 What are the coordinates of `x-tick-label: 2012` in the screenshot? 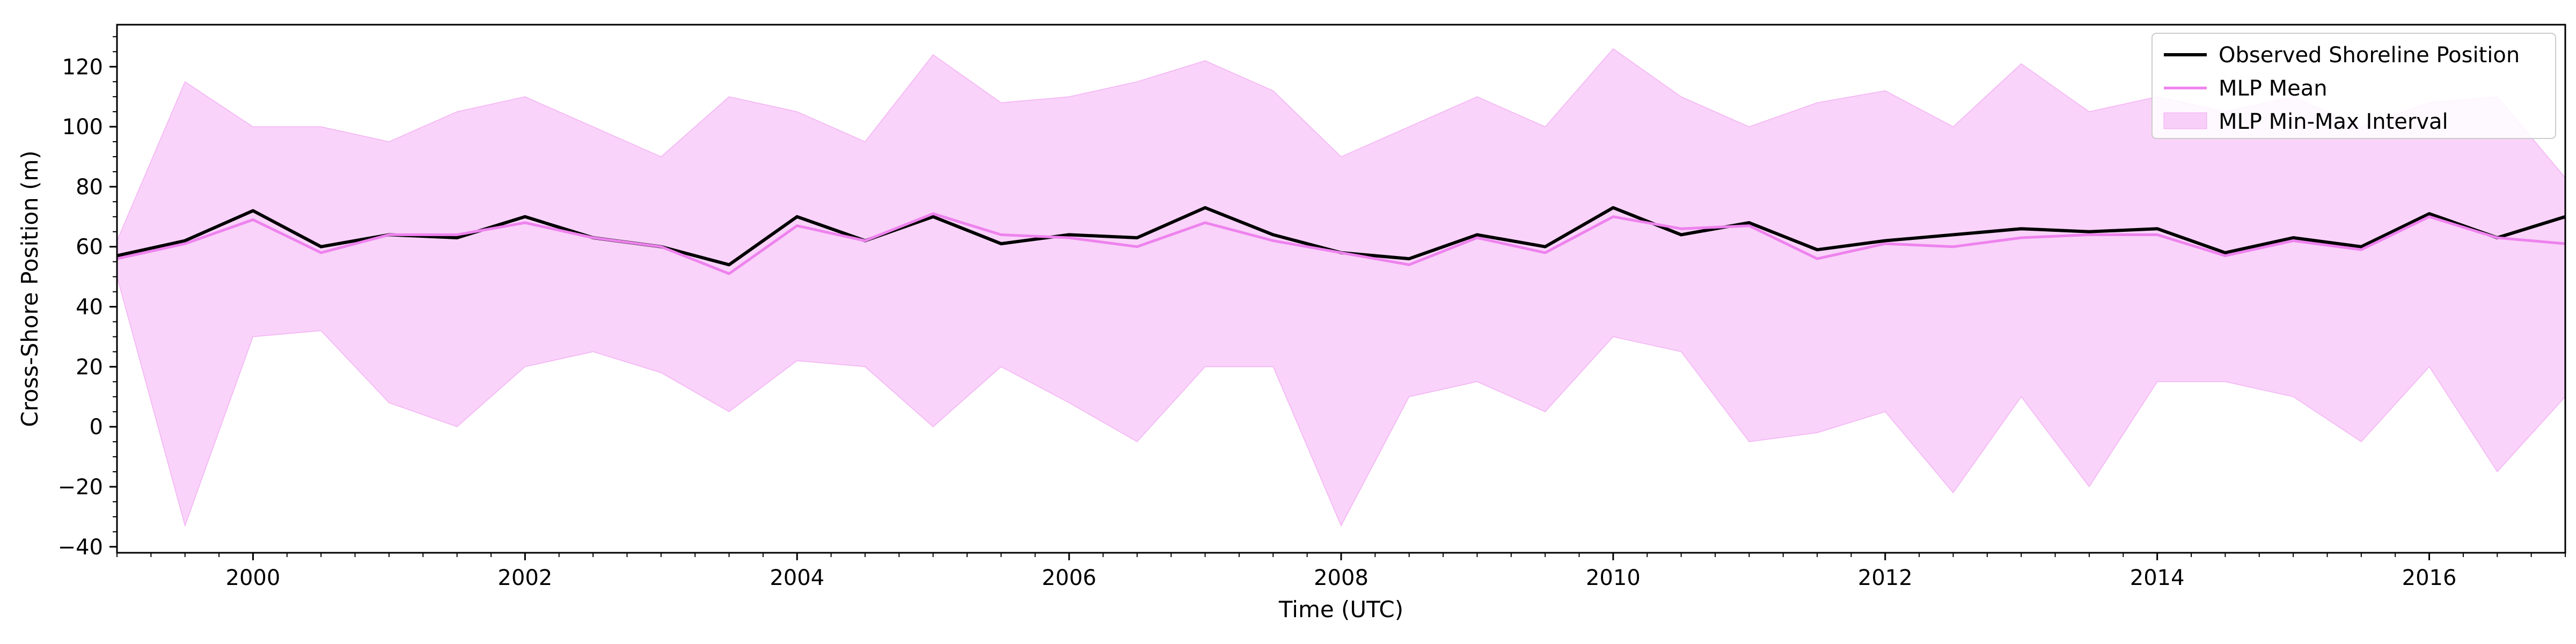 It's located at (1885, 578).